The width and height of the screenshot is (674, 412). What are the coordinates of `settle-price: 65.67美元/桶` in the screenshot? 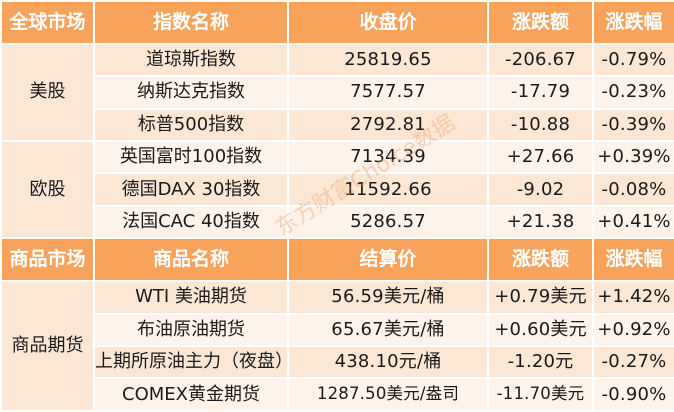 It's located at (388, 329).